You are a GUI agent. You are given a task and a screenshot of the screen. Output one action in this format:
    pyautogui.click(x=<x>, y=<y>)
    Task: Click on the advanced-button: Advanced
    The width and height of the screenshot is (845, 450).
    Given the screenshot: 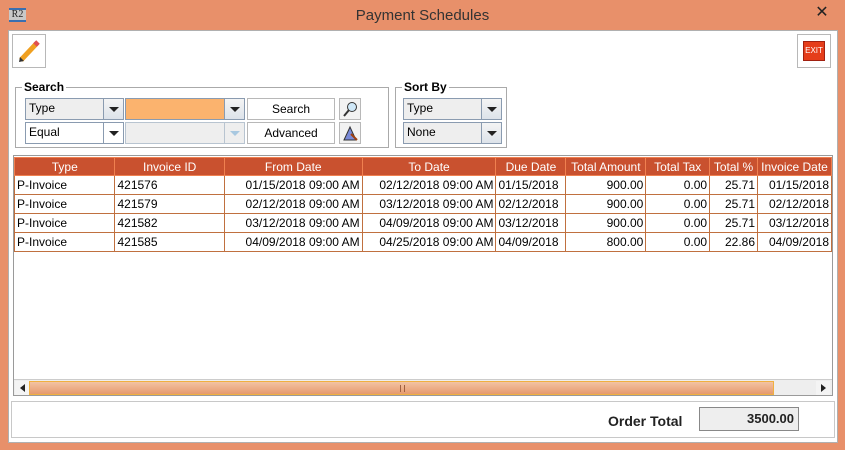 What is the action you would take?
    pyautogui.click(x=291, y=133)
    